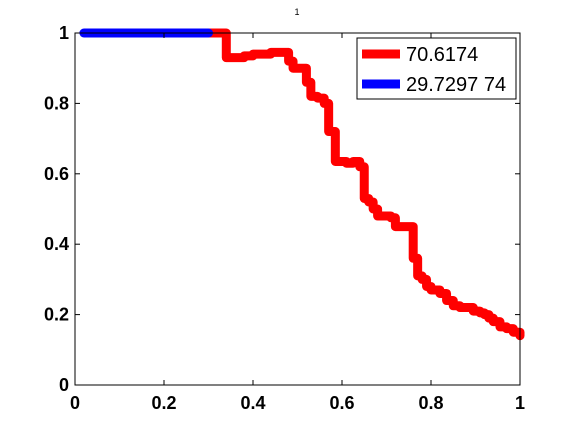  What do you see at coordinates (75, 403) in the screenshot?
I see `x-tick-label: 0` at bounding box center [75, 403].